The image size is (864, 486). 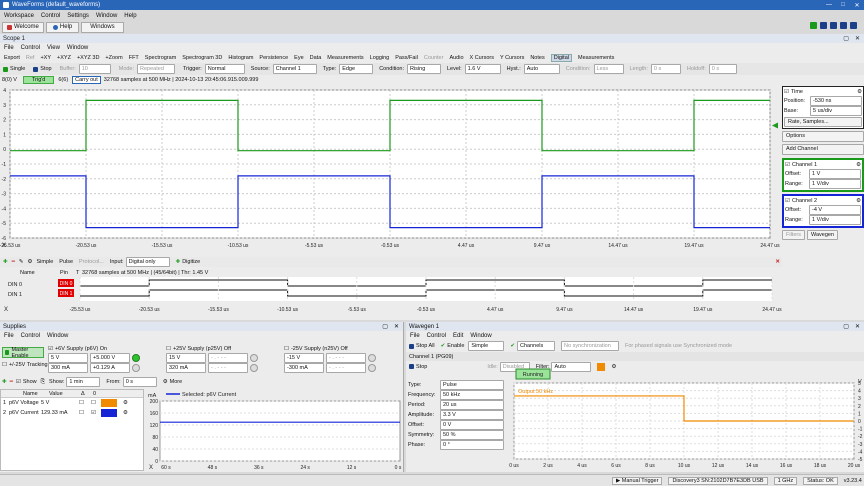 I want to click on scope-menu-window: Window, so click(x=77, y=47).